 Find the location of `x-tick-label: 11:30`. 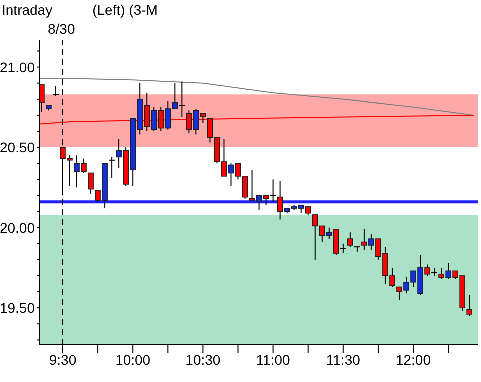

x-tick-label: 11:30 is located at coordinates (343, 360).